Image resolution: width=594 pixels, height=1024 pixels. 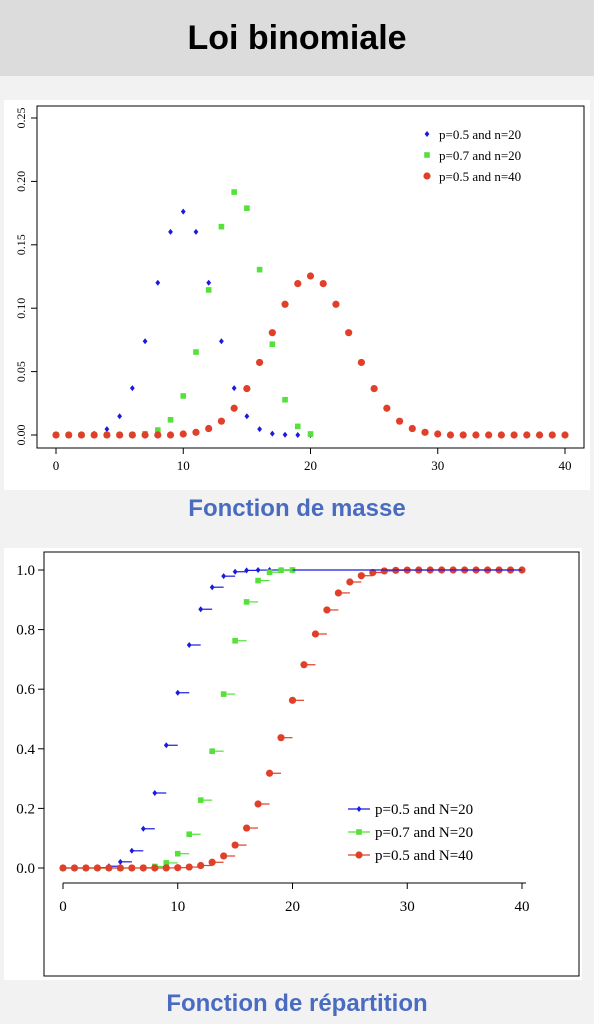 I want to click on y-tick-label: 0.2, so click(x=25, y=809).